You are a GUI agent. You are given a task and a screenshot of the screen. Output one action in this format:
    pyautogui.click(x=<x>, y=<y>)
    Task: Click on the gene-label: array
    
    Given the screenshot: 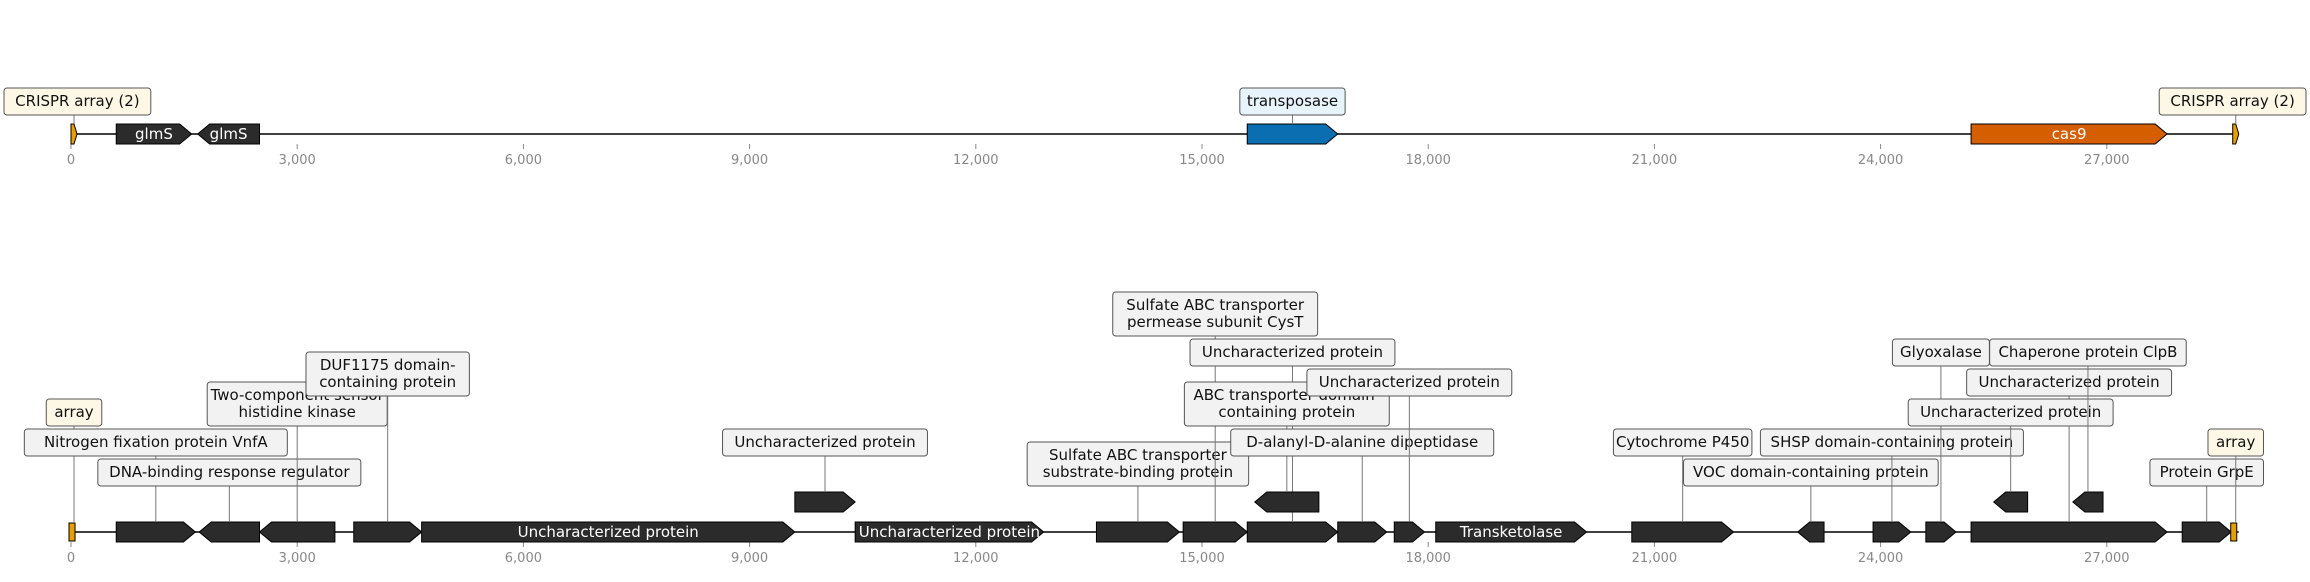 What is the action you would take?
    pyautogui.click(x=2235, y=442)
    